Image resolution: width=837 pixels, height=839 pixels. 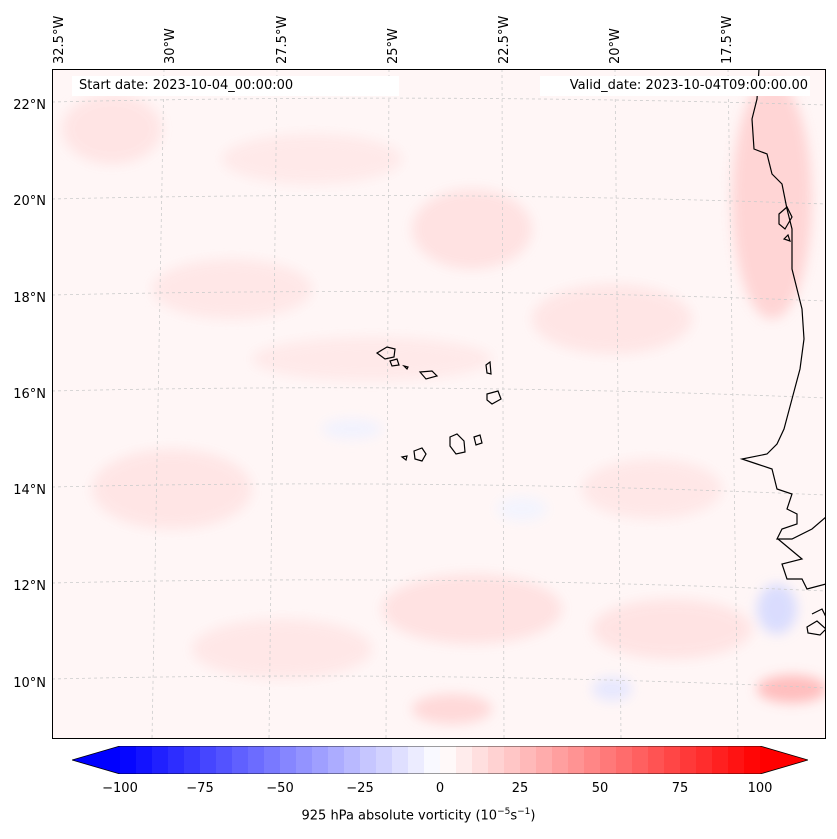 I want to click on lon-label: 32.5°W, so click(x=59, y=39).